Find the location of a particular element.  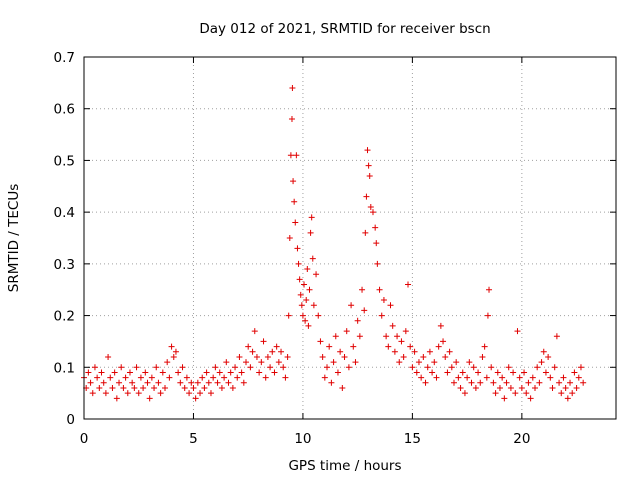

x-tick-label: 0 is located at coordinates (84, 439).